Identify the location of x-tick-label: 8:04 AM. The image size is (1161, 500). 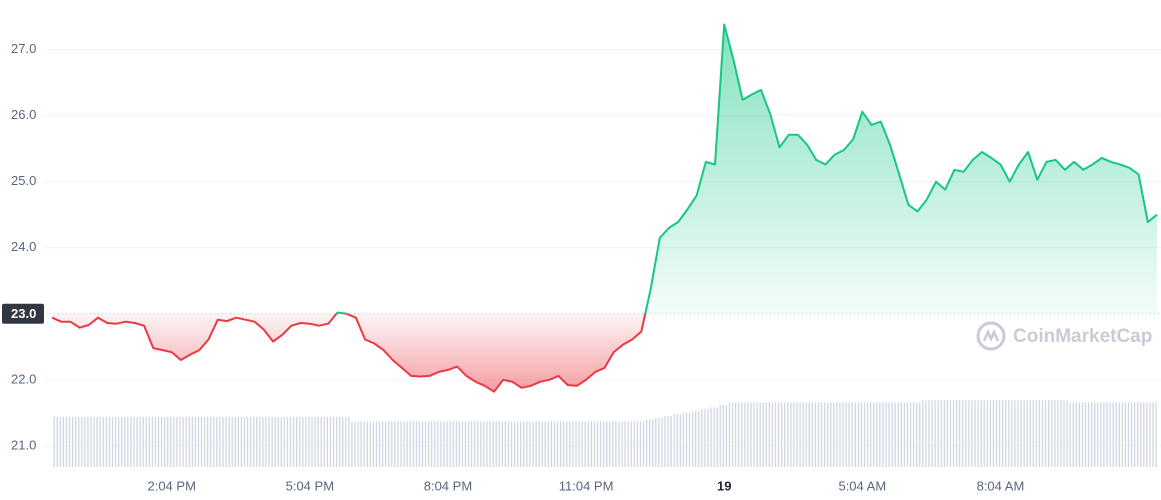
(1001, 485).